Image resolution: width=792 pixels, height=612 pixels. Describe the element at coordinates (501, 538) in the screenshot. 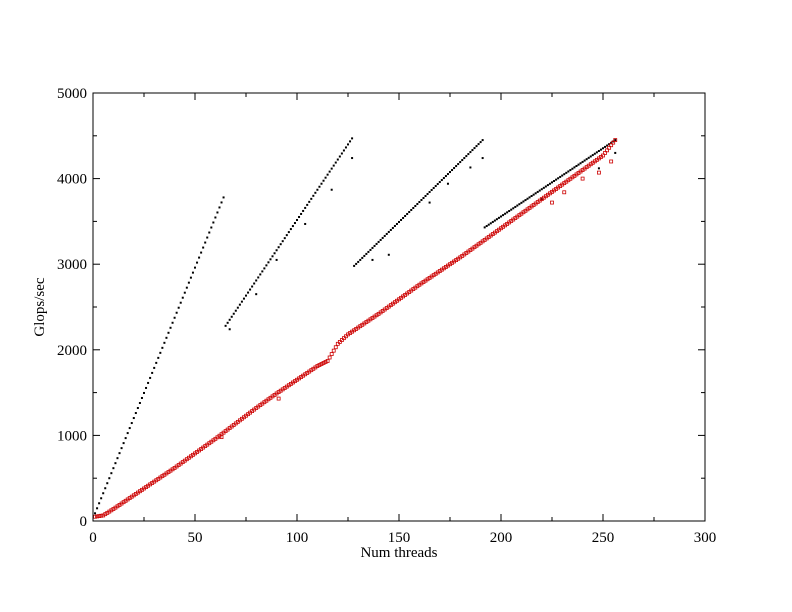

I see `x-tick-label: 200` at that location.